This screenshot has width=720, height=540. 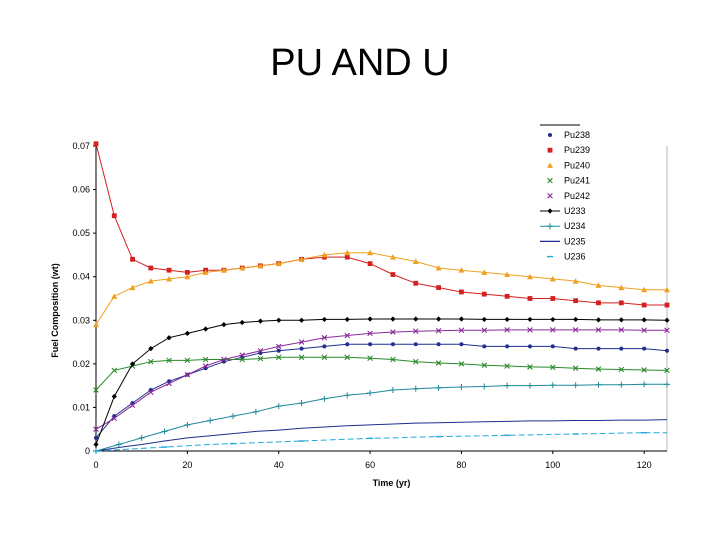 I want to click on series-line-u236, so click(x=381, y=442).